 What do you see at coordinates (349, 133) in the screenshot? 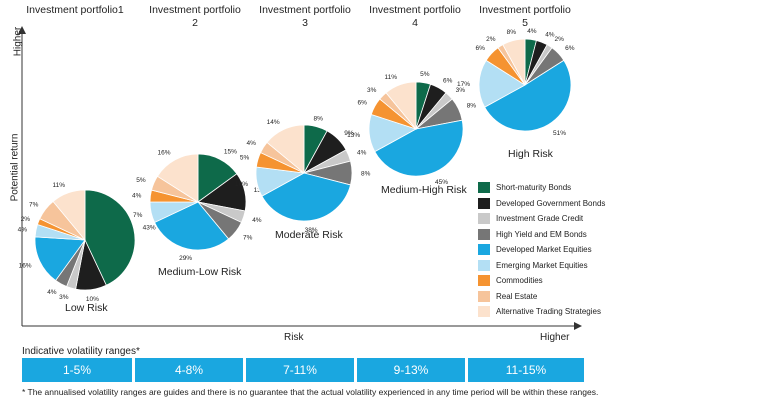
I see `pie-value-label: 9%` at bounding box center [349, 133].